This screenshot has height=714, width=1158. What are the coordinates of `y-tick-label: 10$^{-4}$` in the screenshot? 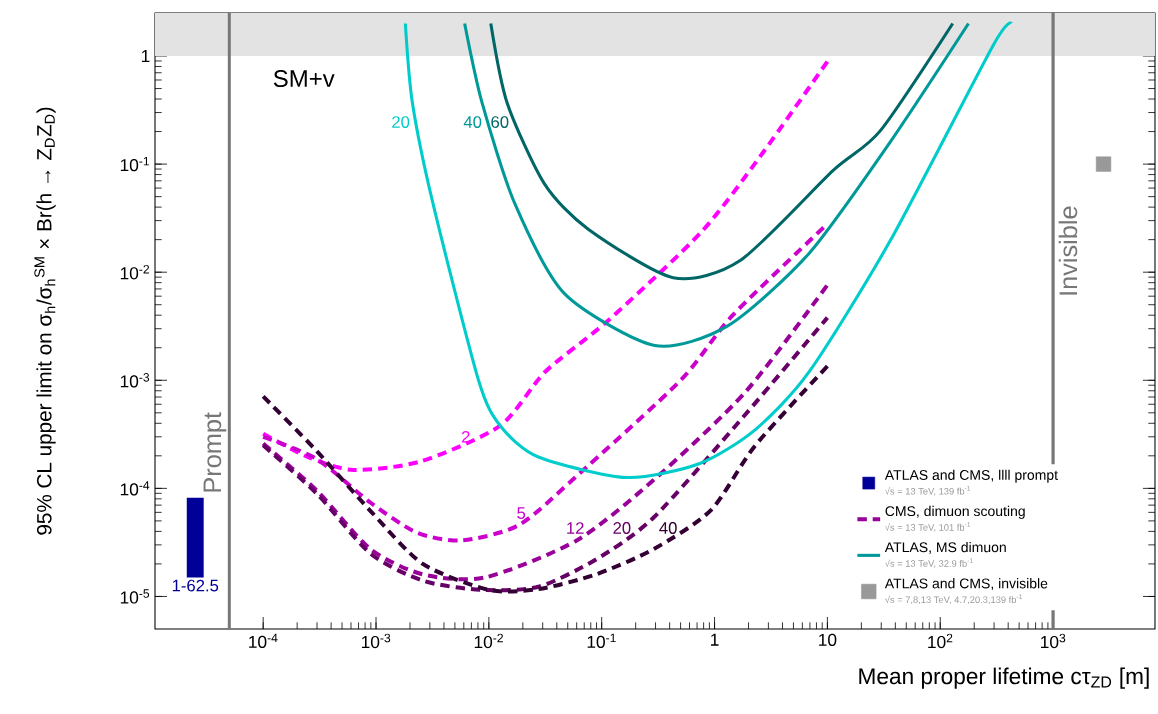 It's located at (135, 488).